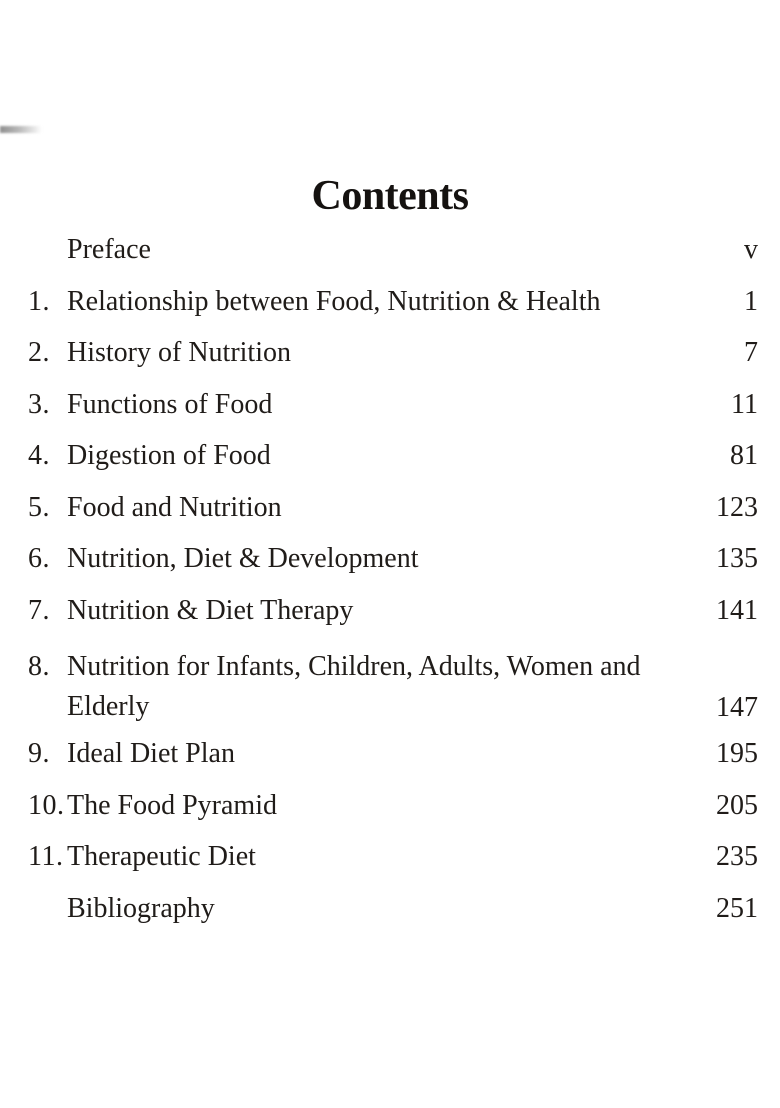 The image size is (780, 1108). I want to click on toc-row-number: 2., so click(39, 352).